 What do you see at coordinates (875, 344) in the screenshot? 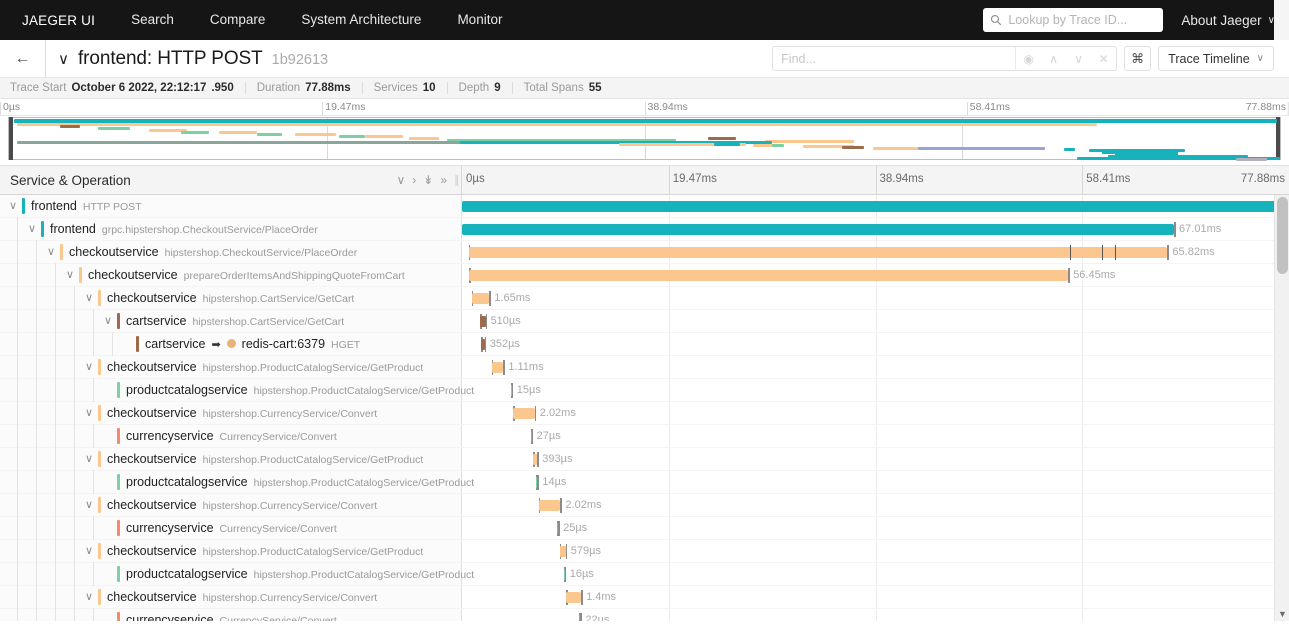
I see `span-row-bar-cell: 352µs` at bounding box center [875, 344].